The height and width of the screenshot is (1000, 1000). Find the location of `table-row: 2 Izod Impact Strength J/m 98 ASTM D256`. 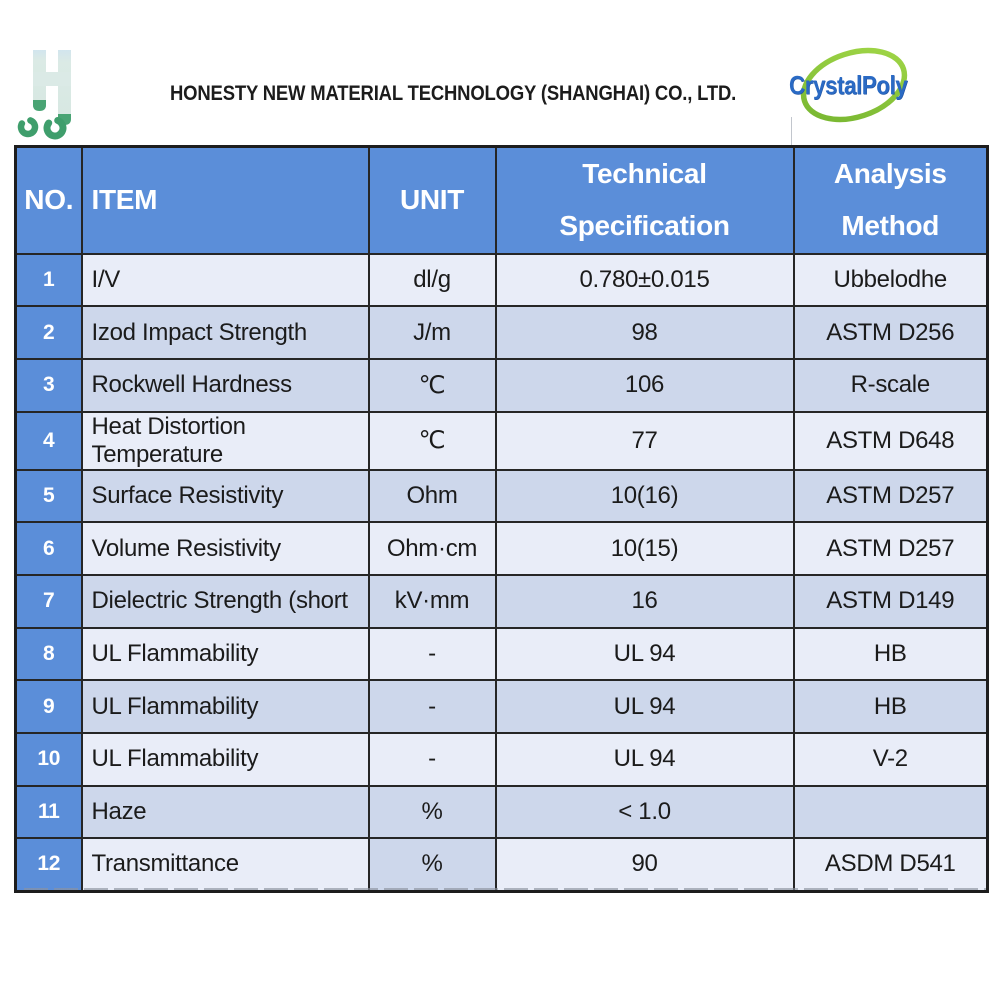

table-row: 2 Izod Impact Strength J/m 98 ASTM D256 is located at coordinates (501, 332).